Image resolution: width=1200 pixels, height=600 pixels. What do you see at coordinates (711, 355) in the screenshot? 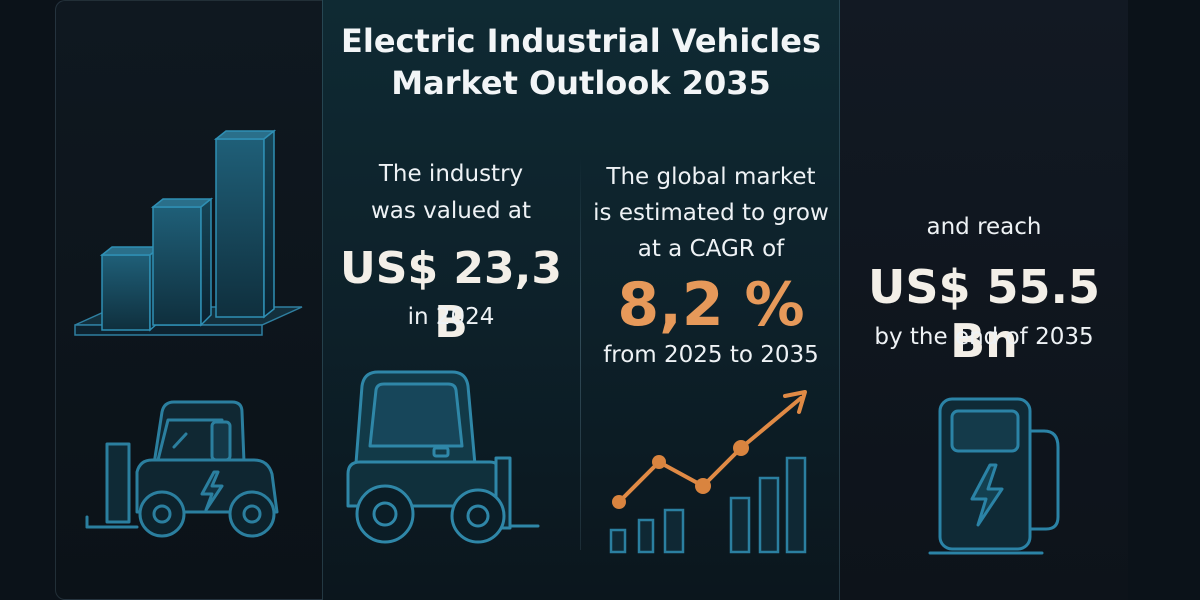
I see `growth-period: from 2025 to 2035` at bounding box center [711, 355].